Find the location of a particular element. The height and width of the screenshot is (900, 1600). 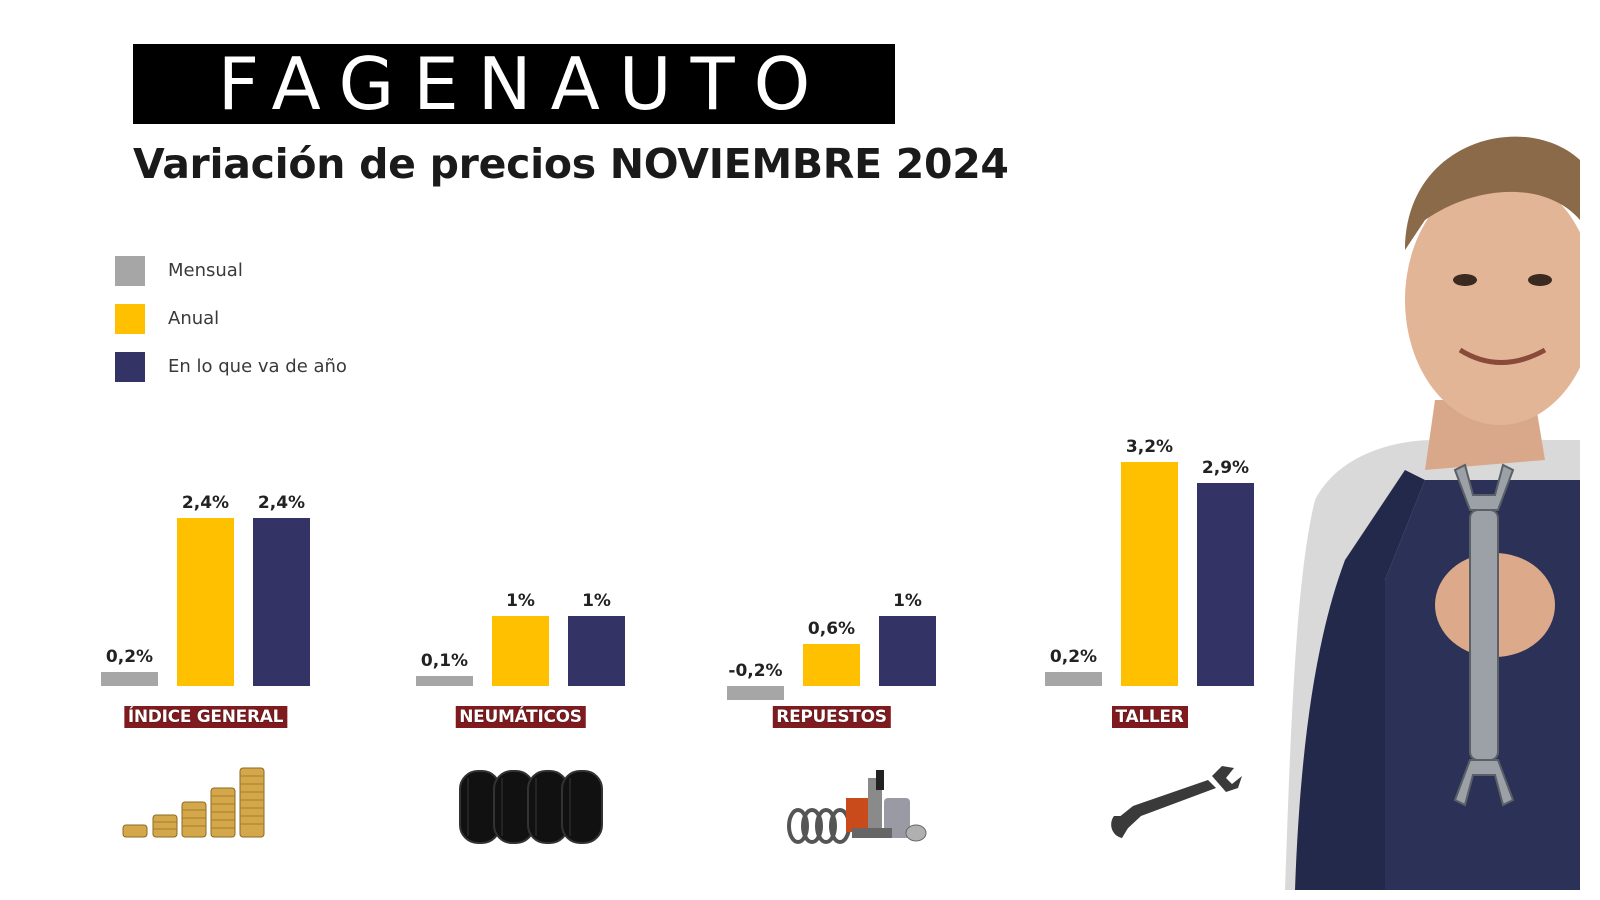

legend-label-mensual: Mensual is located at coordinates (205, 270).